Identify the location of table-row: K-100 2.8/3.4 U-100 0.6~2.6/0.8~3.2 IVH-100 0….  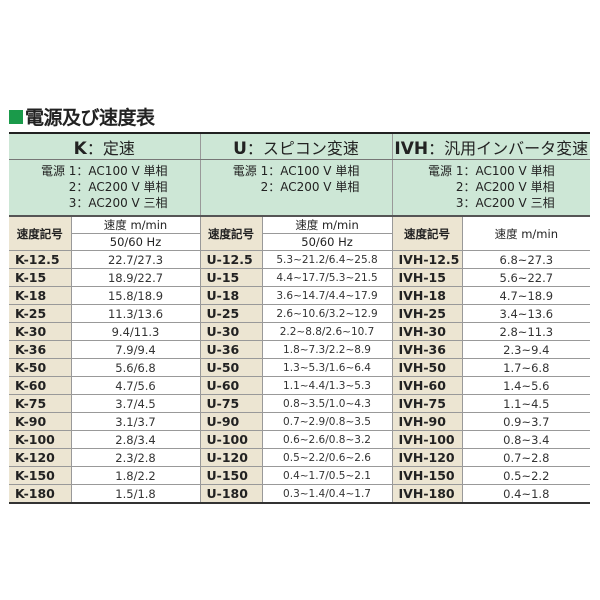
(300, 439).